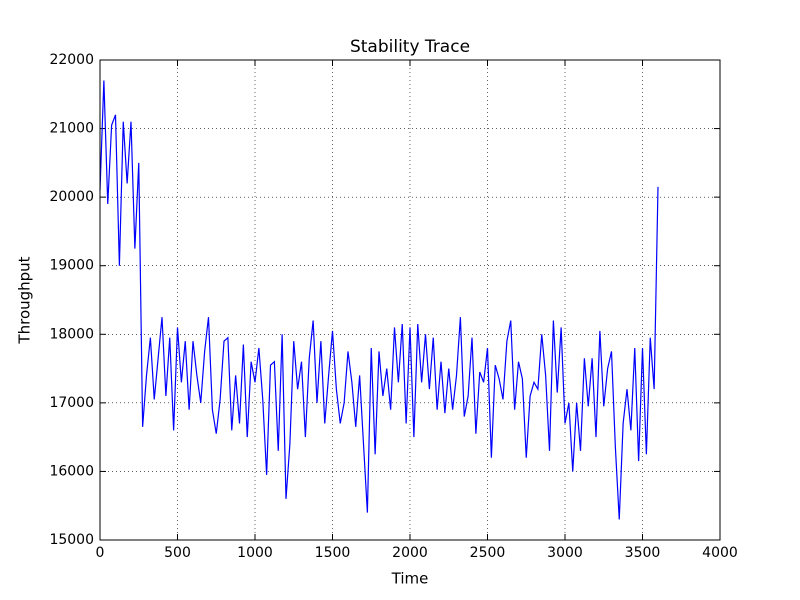 This screenshot has width=800, height=600. I want to click on x-tick-label: 1500, so click(333, 553).